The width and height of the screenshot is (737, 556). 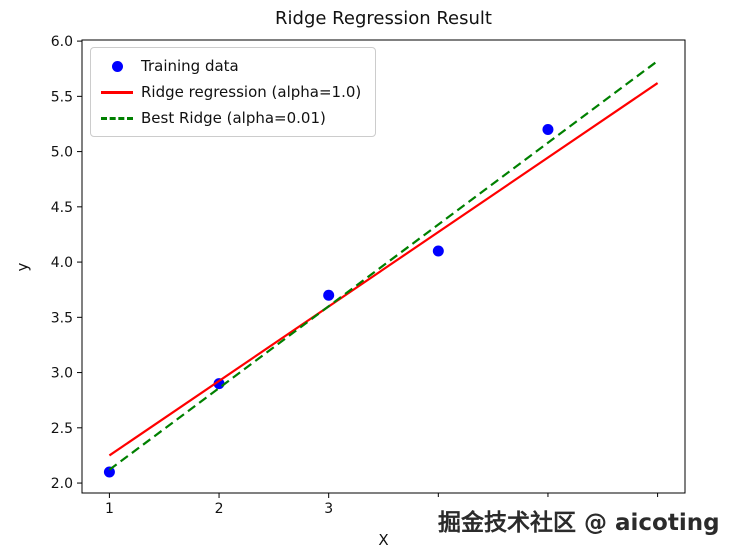 What do you see at coordinates (251, 92) in the screenshot?
I see `legend-label-ridge-regression: Ridge regression (alpha=1.0)` at bounding box center [251, 92].